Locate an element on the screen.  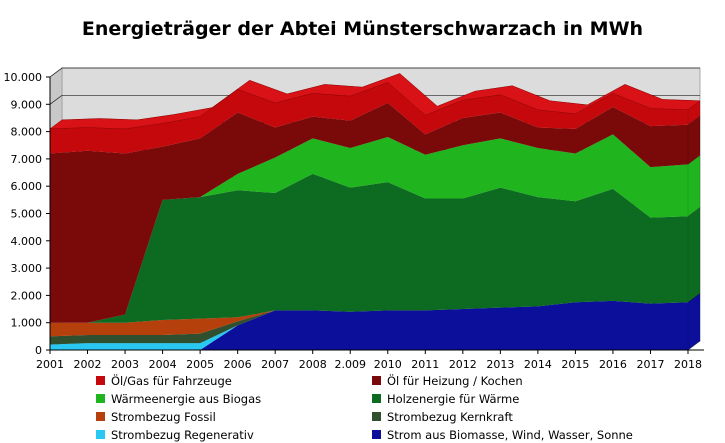
x-tick-label: 2002 is located at coordinates (88, 364).